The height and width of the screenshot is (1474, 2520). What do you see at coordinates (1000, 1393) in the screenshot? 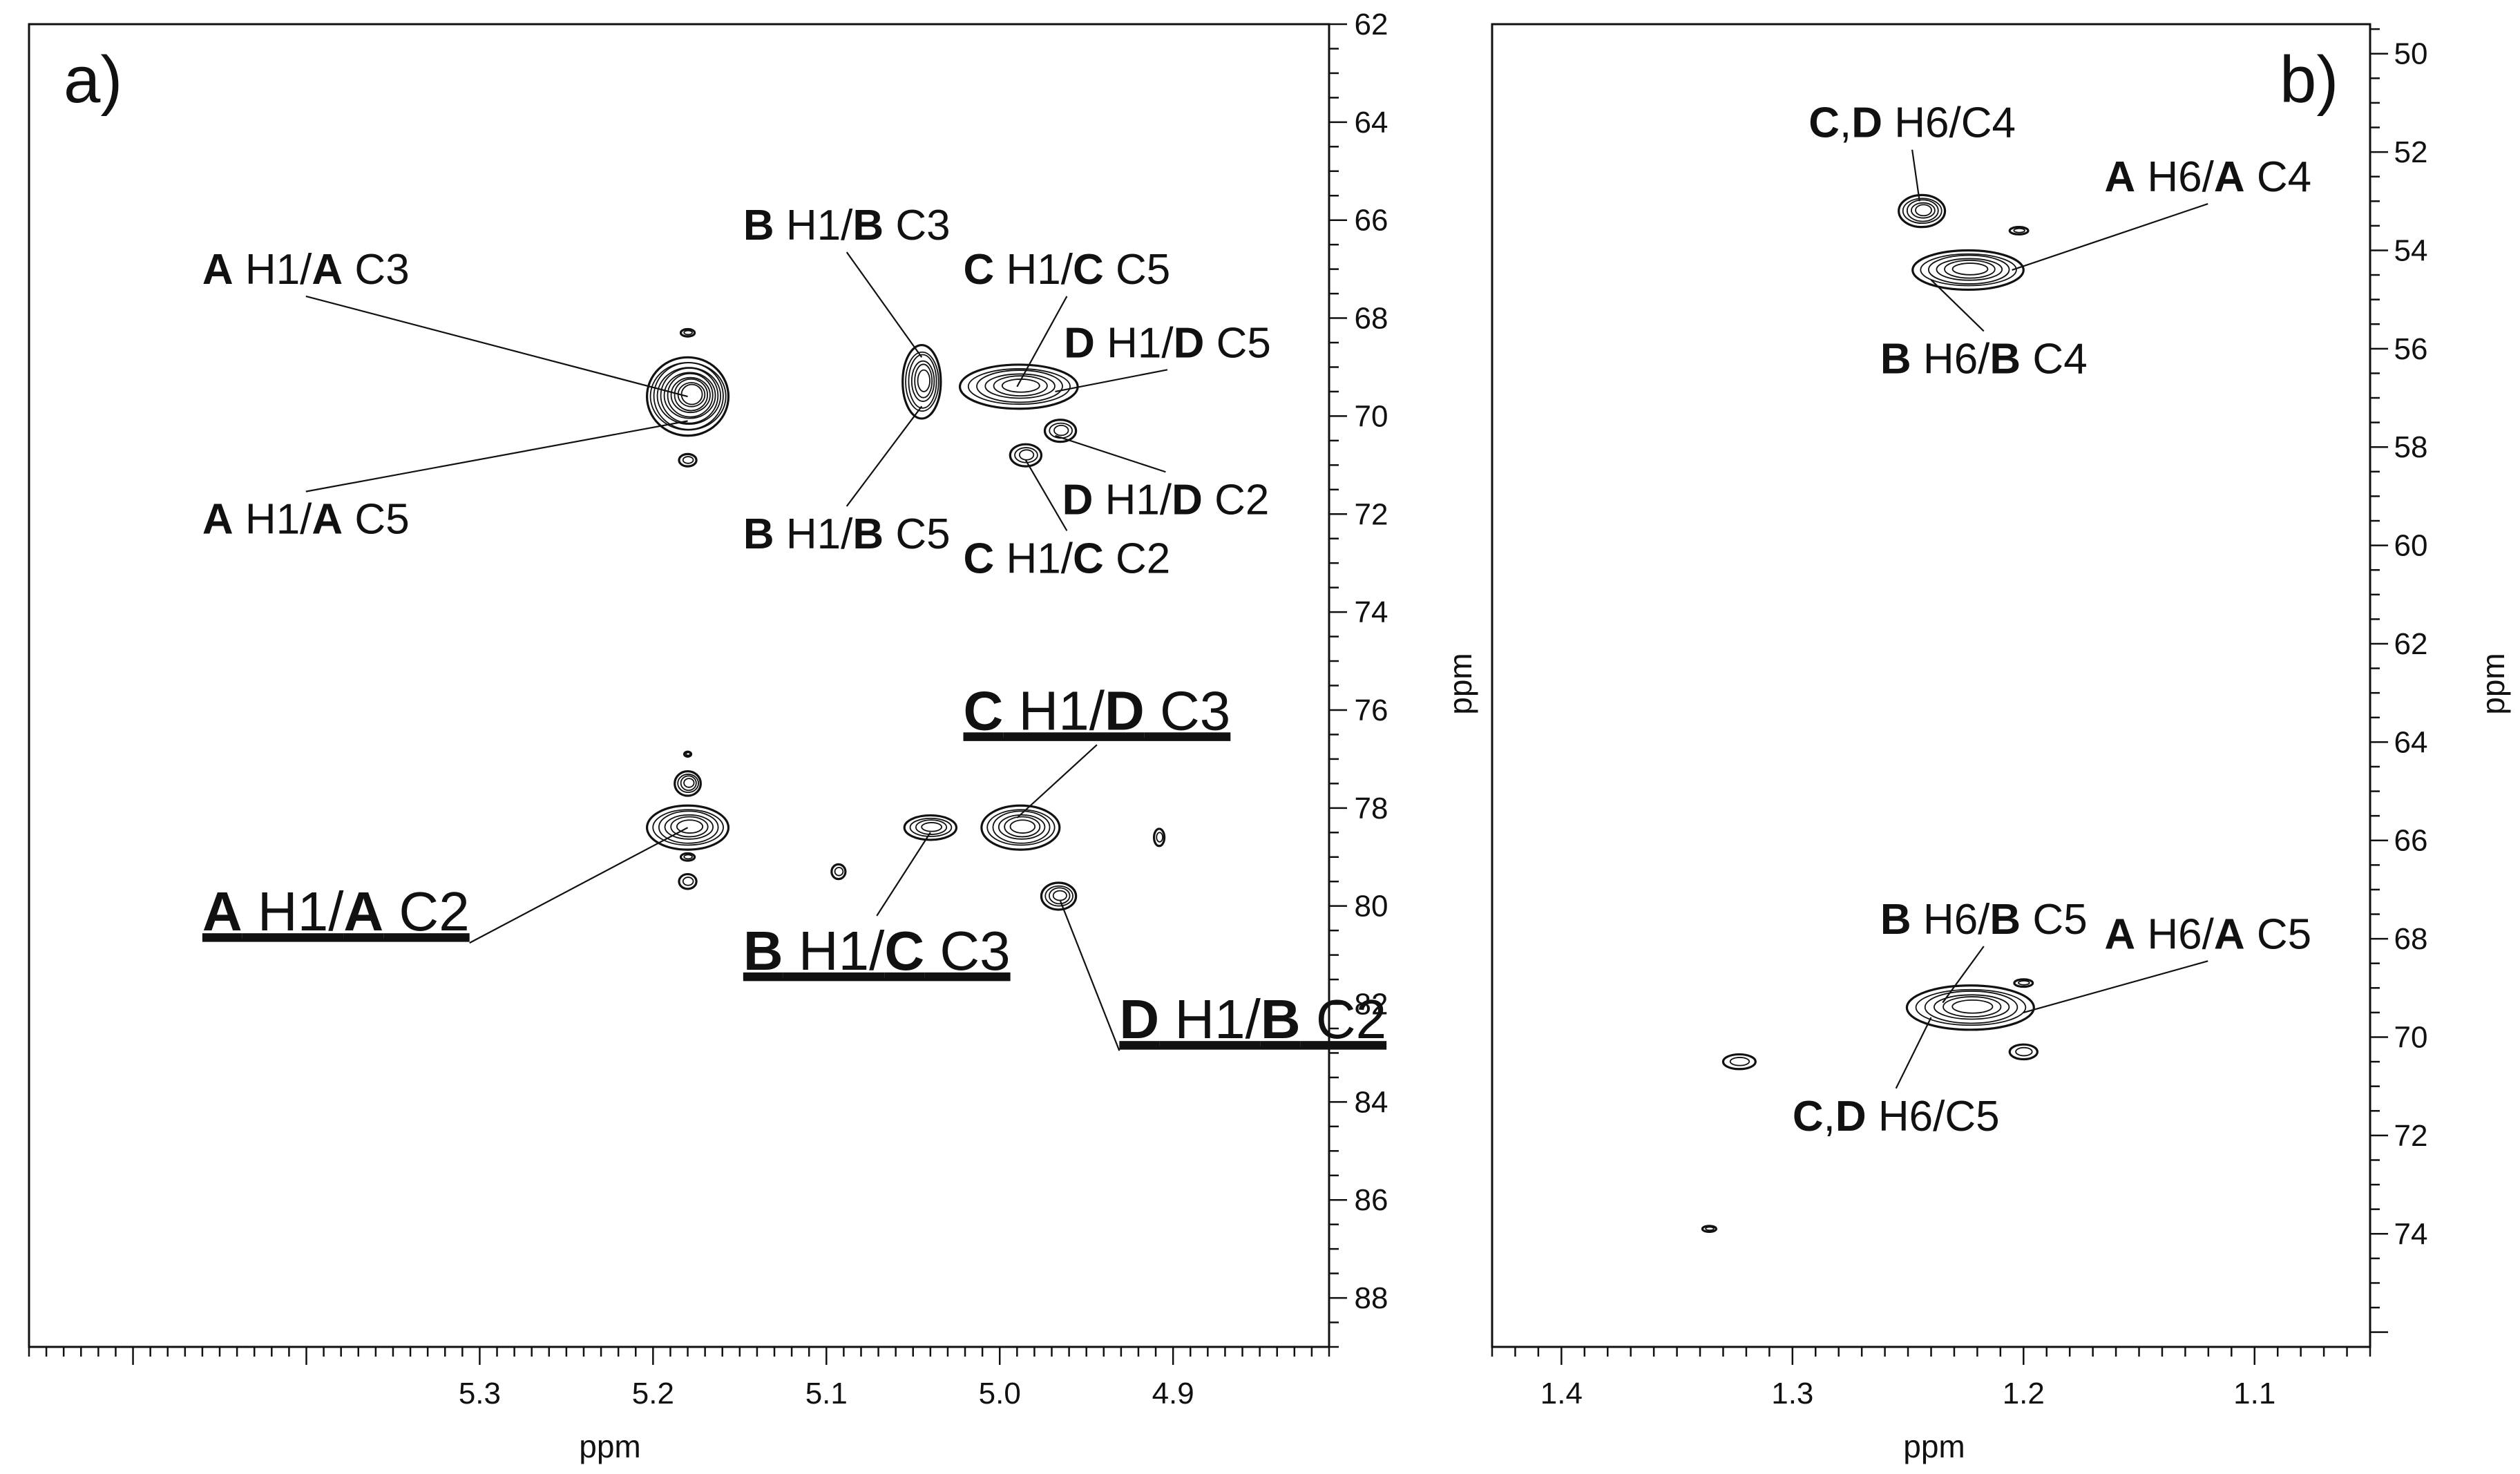
I see `x-tick-label: 5.0` at bounding box center [1000, 1393].